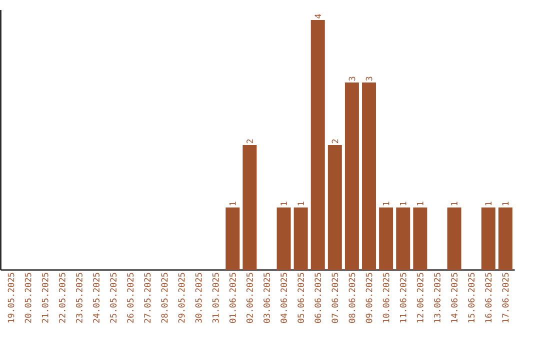  I want to click on x-tick-label: 17.06.2025, so click(505, 297).